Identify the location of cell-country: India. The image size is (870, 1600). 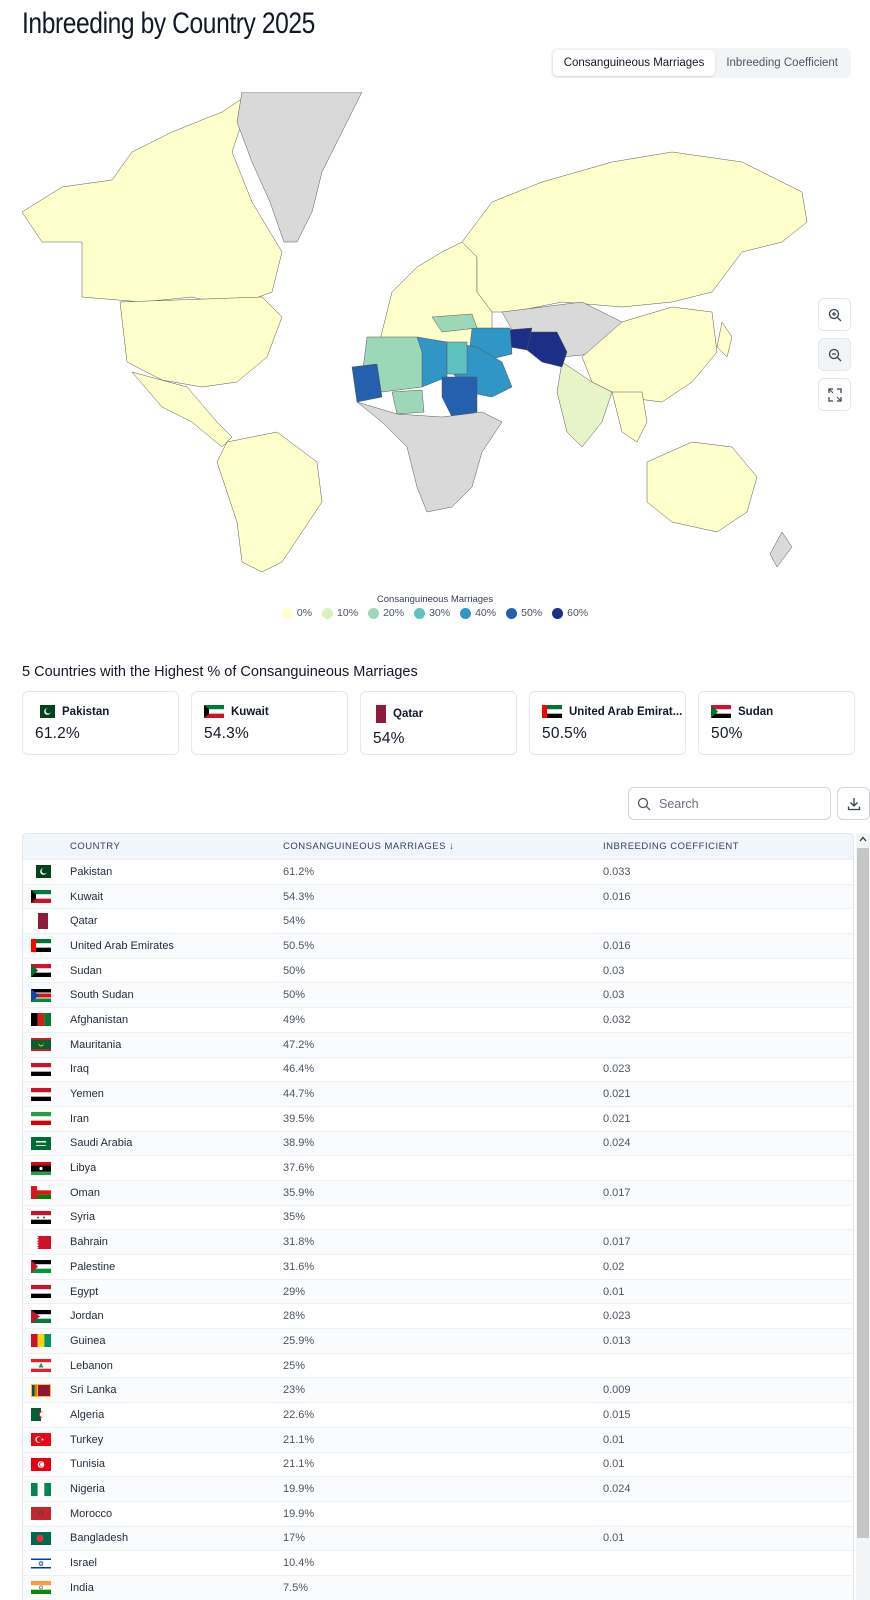
(82, 1587).